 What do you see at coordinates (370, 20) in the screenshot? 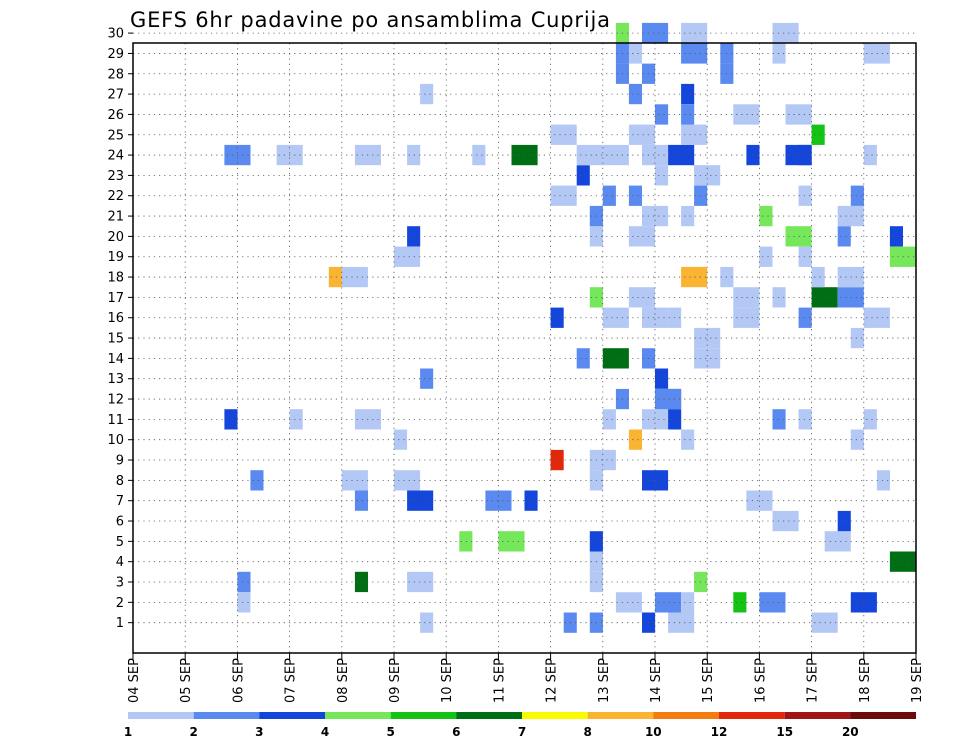
I see `chart-title: GEFS 6hr padavine po ansamblima Cuprija` at bounding box center [370, 20].